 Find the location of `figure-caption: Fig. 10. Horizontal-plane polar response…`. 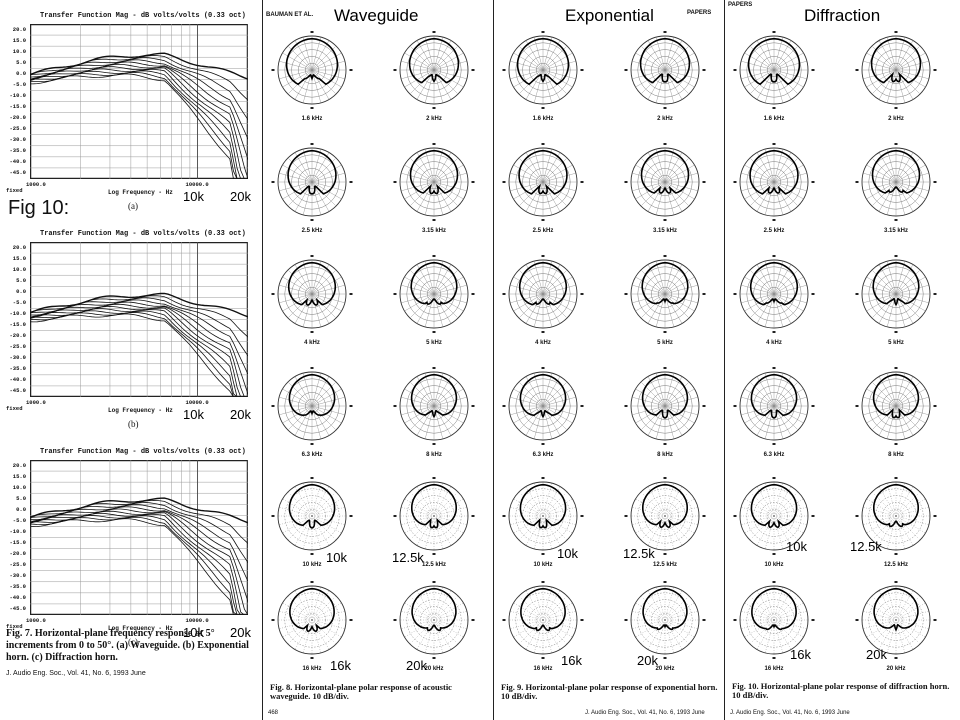

figure-caption: Fig. 10. Horizontal-plane polar response… is located at coordinates (841, 690).